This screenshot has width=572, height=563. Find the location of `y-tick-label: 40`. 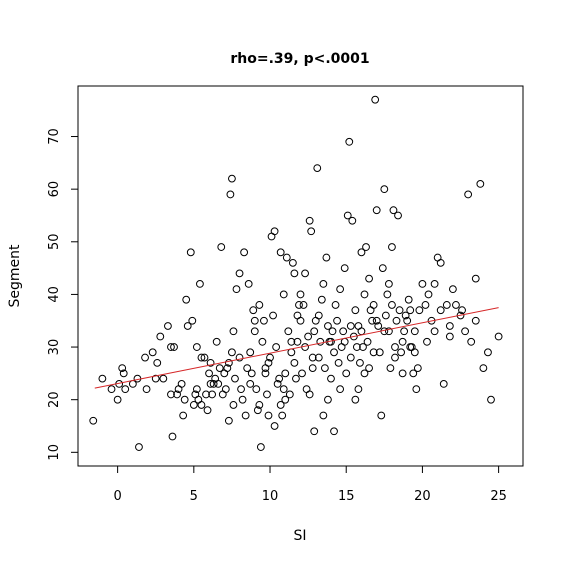

y-tick-label: 40 is located at coordinates (54, 294).